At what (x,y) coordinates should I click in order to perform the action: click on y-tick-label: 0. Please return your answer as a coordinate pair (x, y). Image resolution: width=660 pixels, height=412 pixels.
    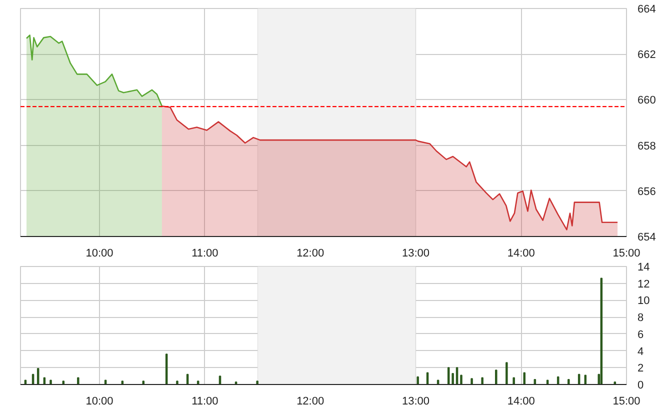
    Looking at the image, I should click on (641, 386).